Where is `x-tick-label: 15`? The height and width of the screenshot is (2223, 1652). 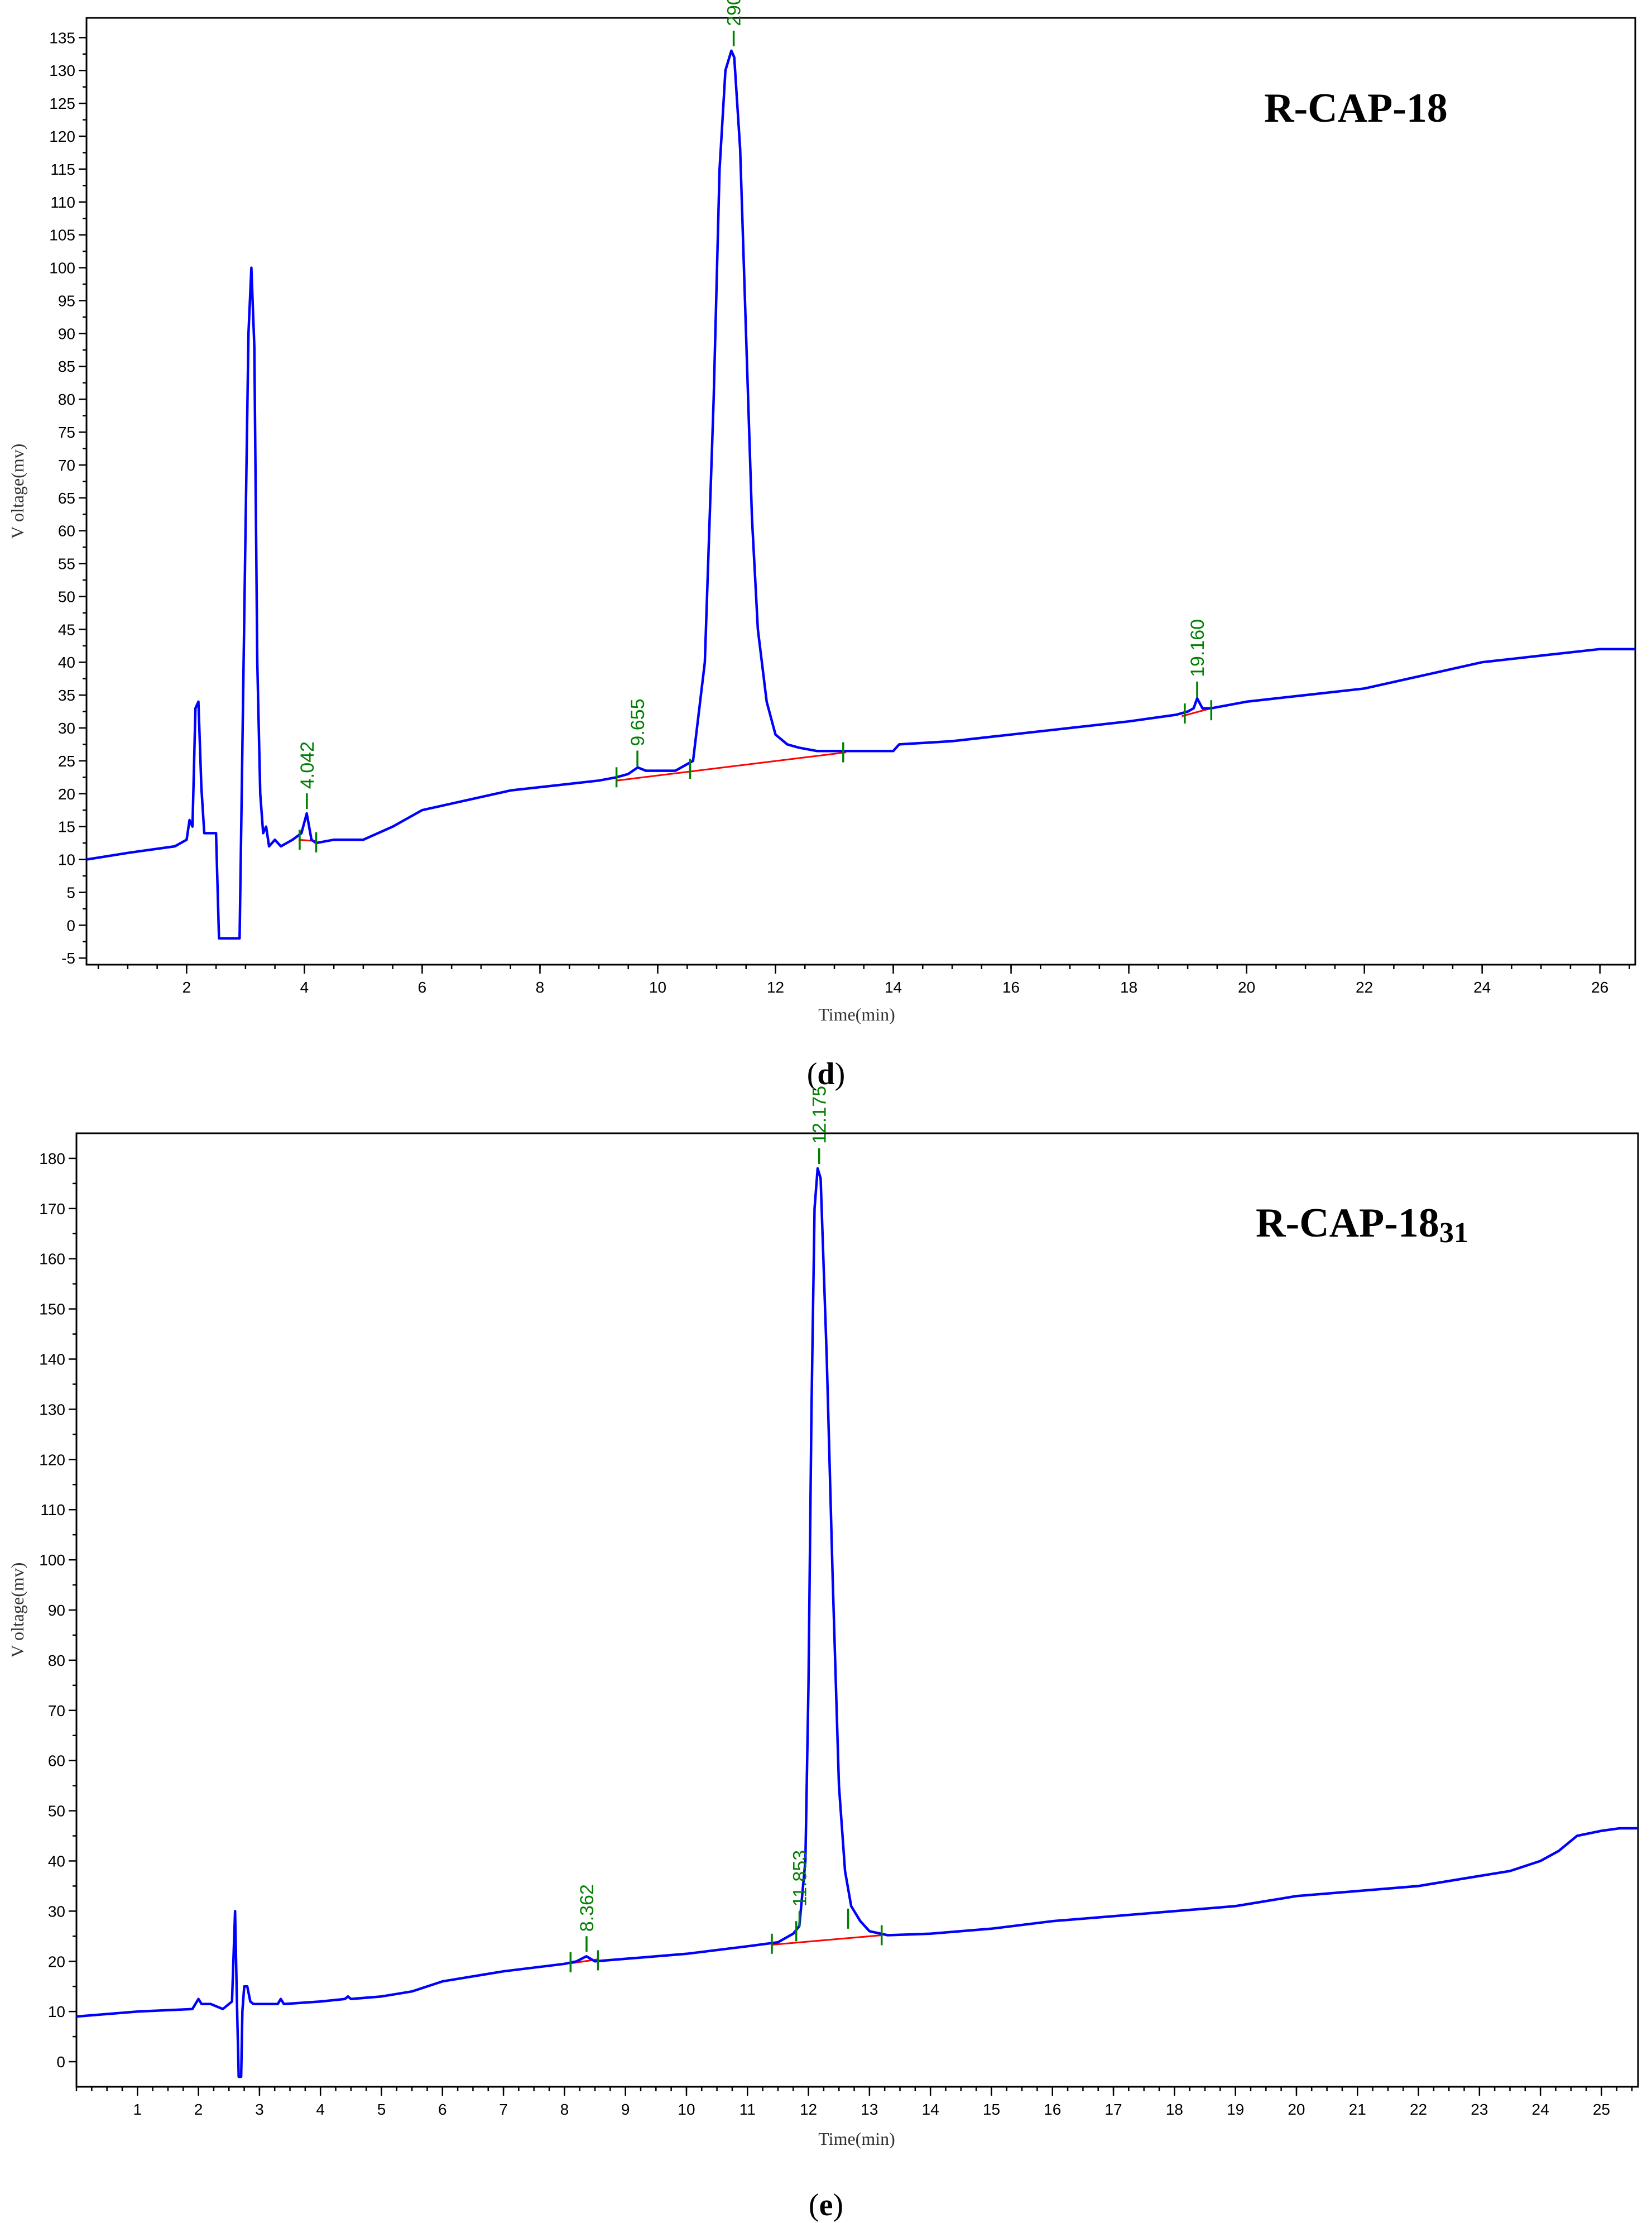 x-tick-label: 15 is located at coordinates (991, 2109).